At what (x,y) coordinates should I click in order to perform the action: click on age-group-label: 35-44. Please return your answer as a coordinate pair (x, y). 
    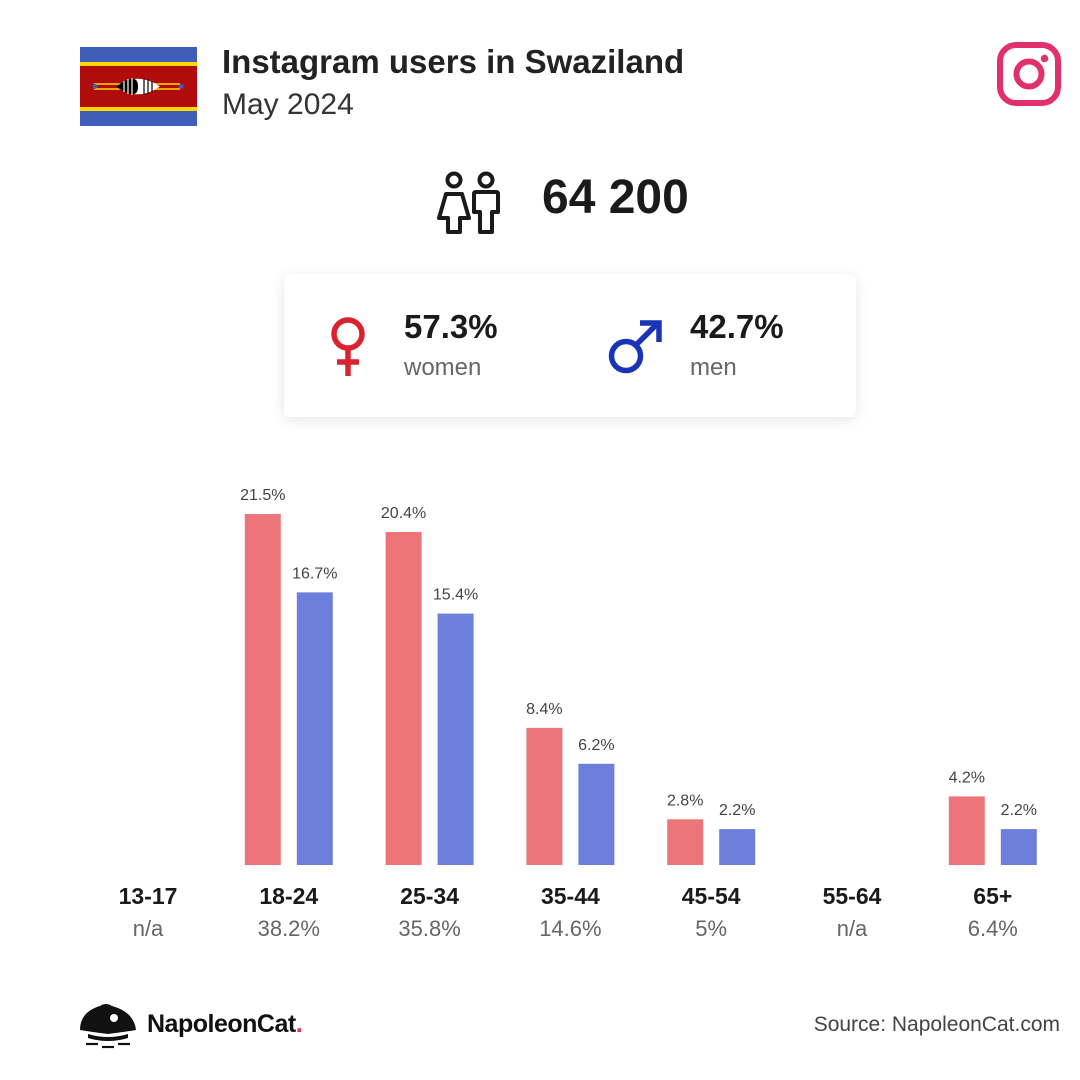
    Looking at the image, I should click on (570, 896).